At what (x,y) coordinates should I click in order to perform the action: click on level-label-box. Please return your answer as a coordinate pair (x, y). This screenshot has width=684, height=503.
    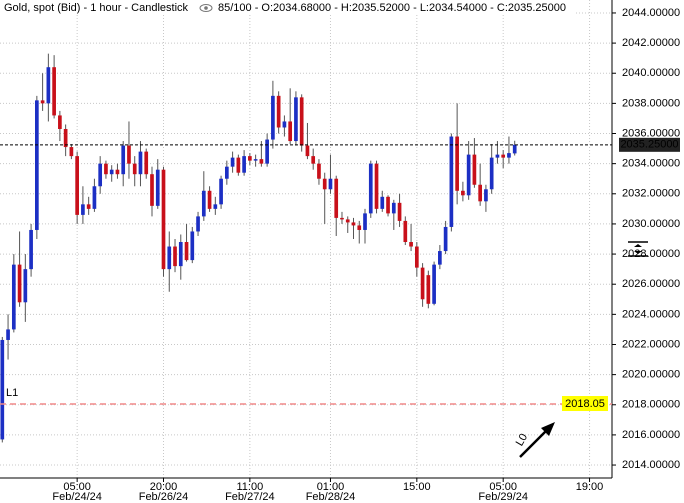
    Looking at the image, I should click on (585, 404).